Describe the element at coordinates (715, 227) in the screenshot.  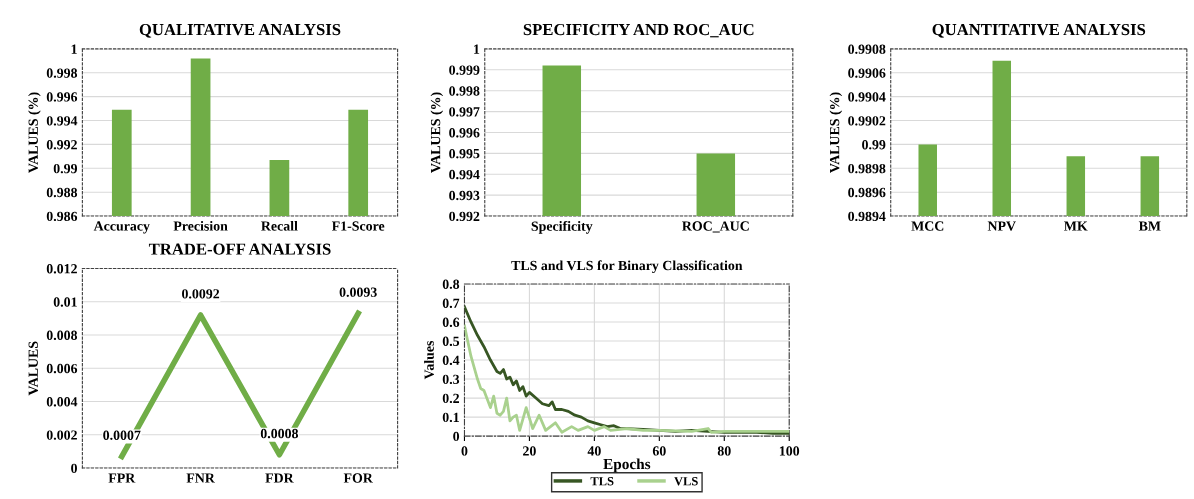
I see `x-tick-label: ROC_AUC` at that location.